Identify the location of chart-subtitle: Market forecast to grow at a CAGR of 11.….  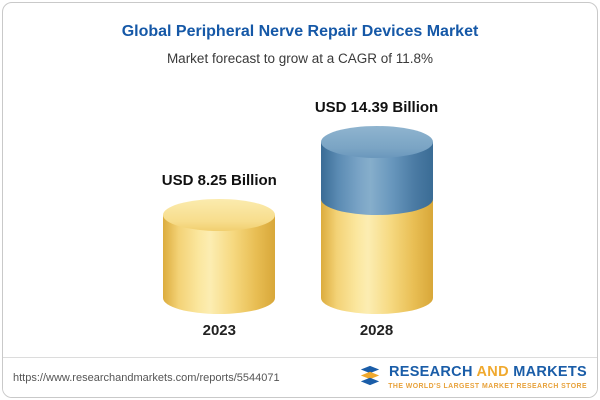
(300, 58).